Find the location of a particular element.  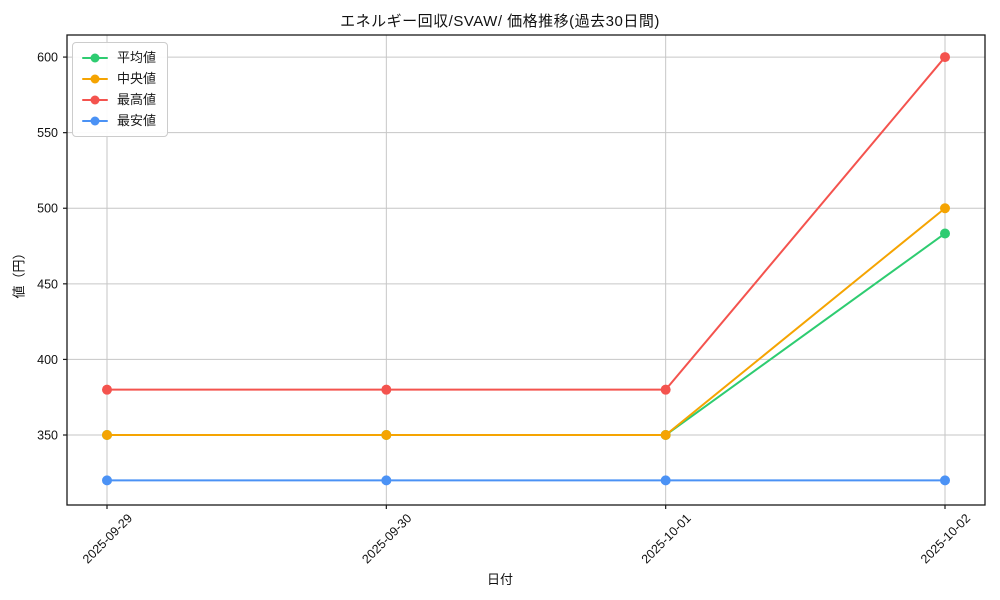

chart-title: エネルギー回収/SVAW/ 価格推移(過去30日間) is located at coordinates (500, 21).